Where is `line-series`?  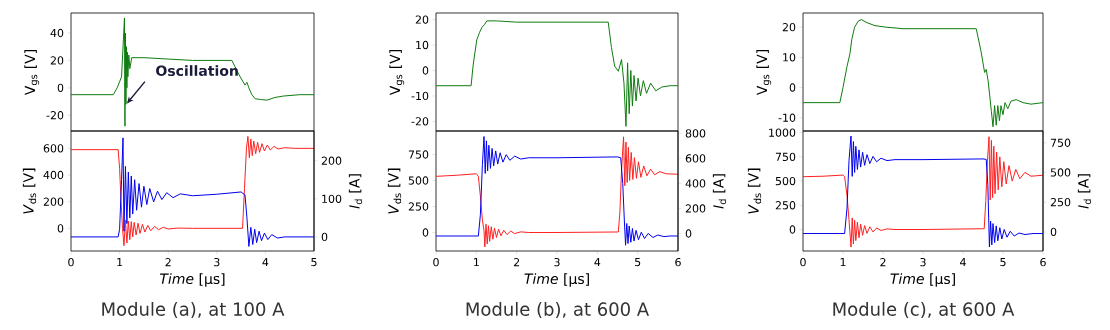 line-series is located at coordinates (923, 192).